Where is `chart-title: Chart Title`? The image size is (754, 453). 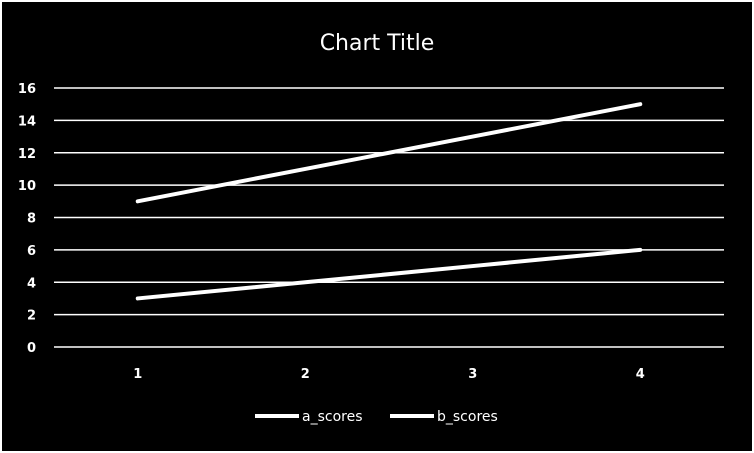
chart-title: Chart Title is located at coordinates (377, 43).